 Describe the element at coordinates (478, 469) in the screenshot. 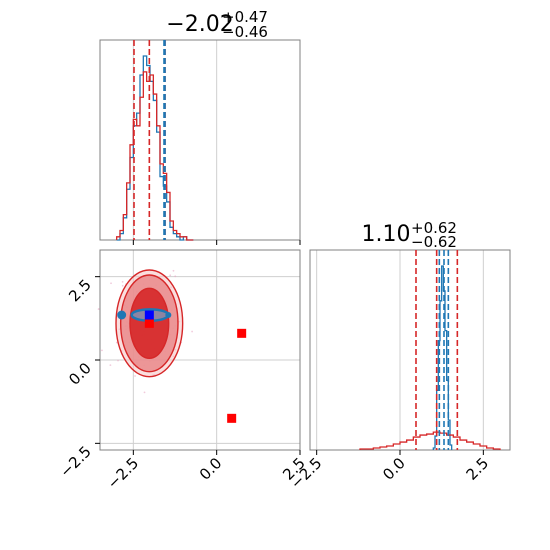

I see `marginal-p1-x-tick-label: 2.5` at that location.